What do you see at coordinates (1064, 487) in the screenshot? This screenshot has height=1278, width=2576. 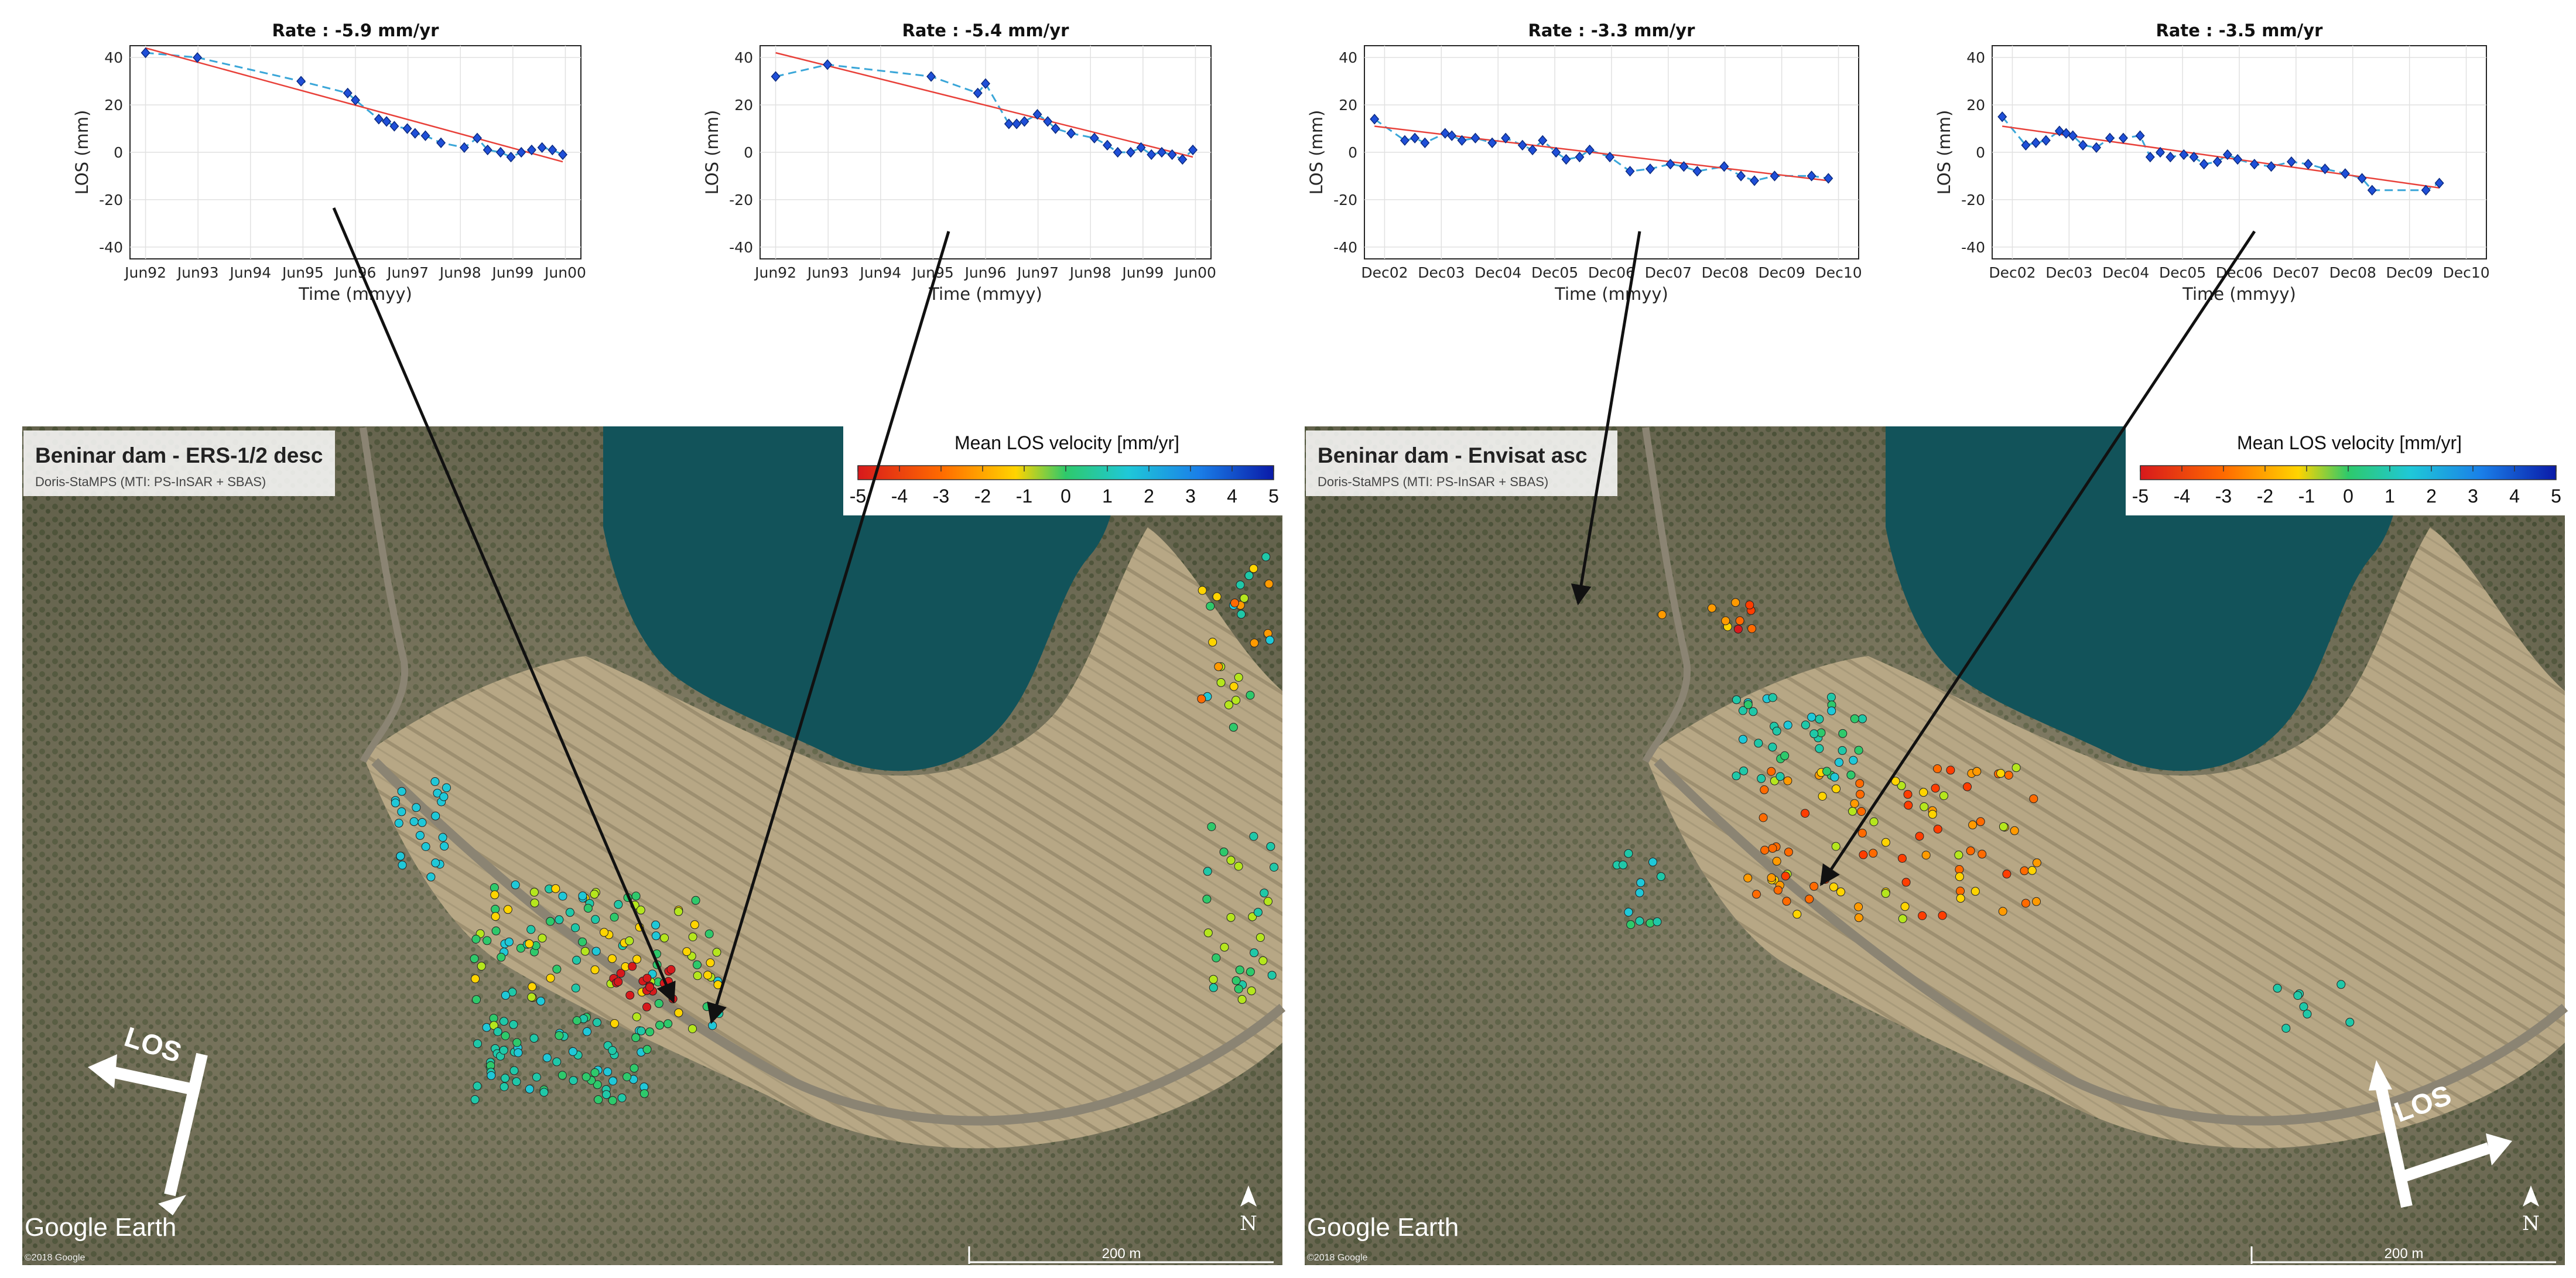 I see `colorbar-ticks: -5 -4 -3 -2 -1 0 1 2 3 4 5` at bounding box center [1064, 487].